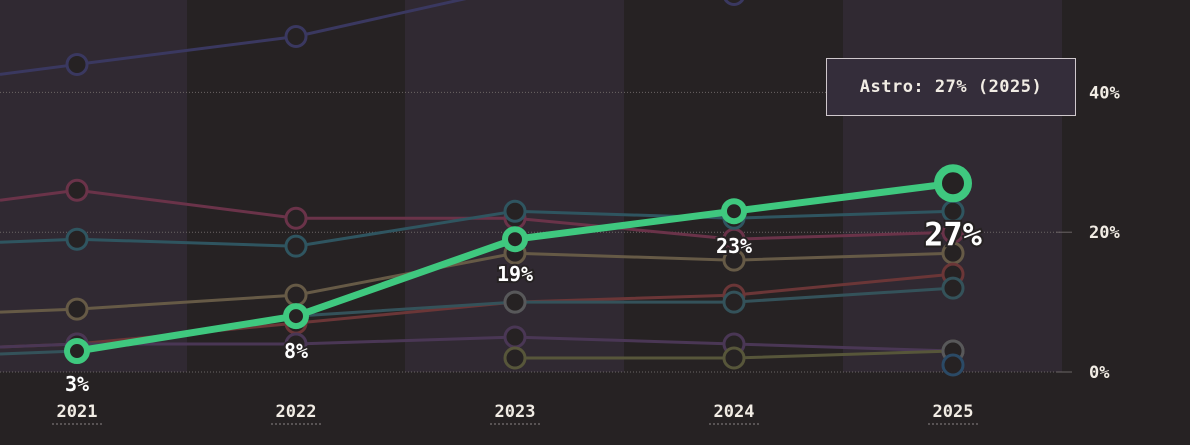 The width and height of the screenshot is (1190, 445). I want to click on x-tick-label: 2025, so click(953, 412).